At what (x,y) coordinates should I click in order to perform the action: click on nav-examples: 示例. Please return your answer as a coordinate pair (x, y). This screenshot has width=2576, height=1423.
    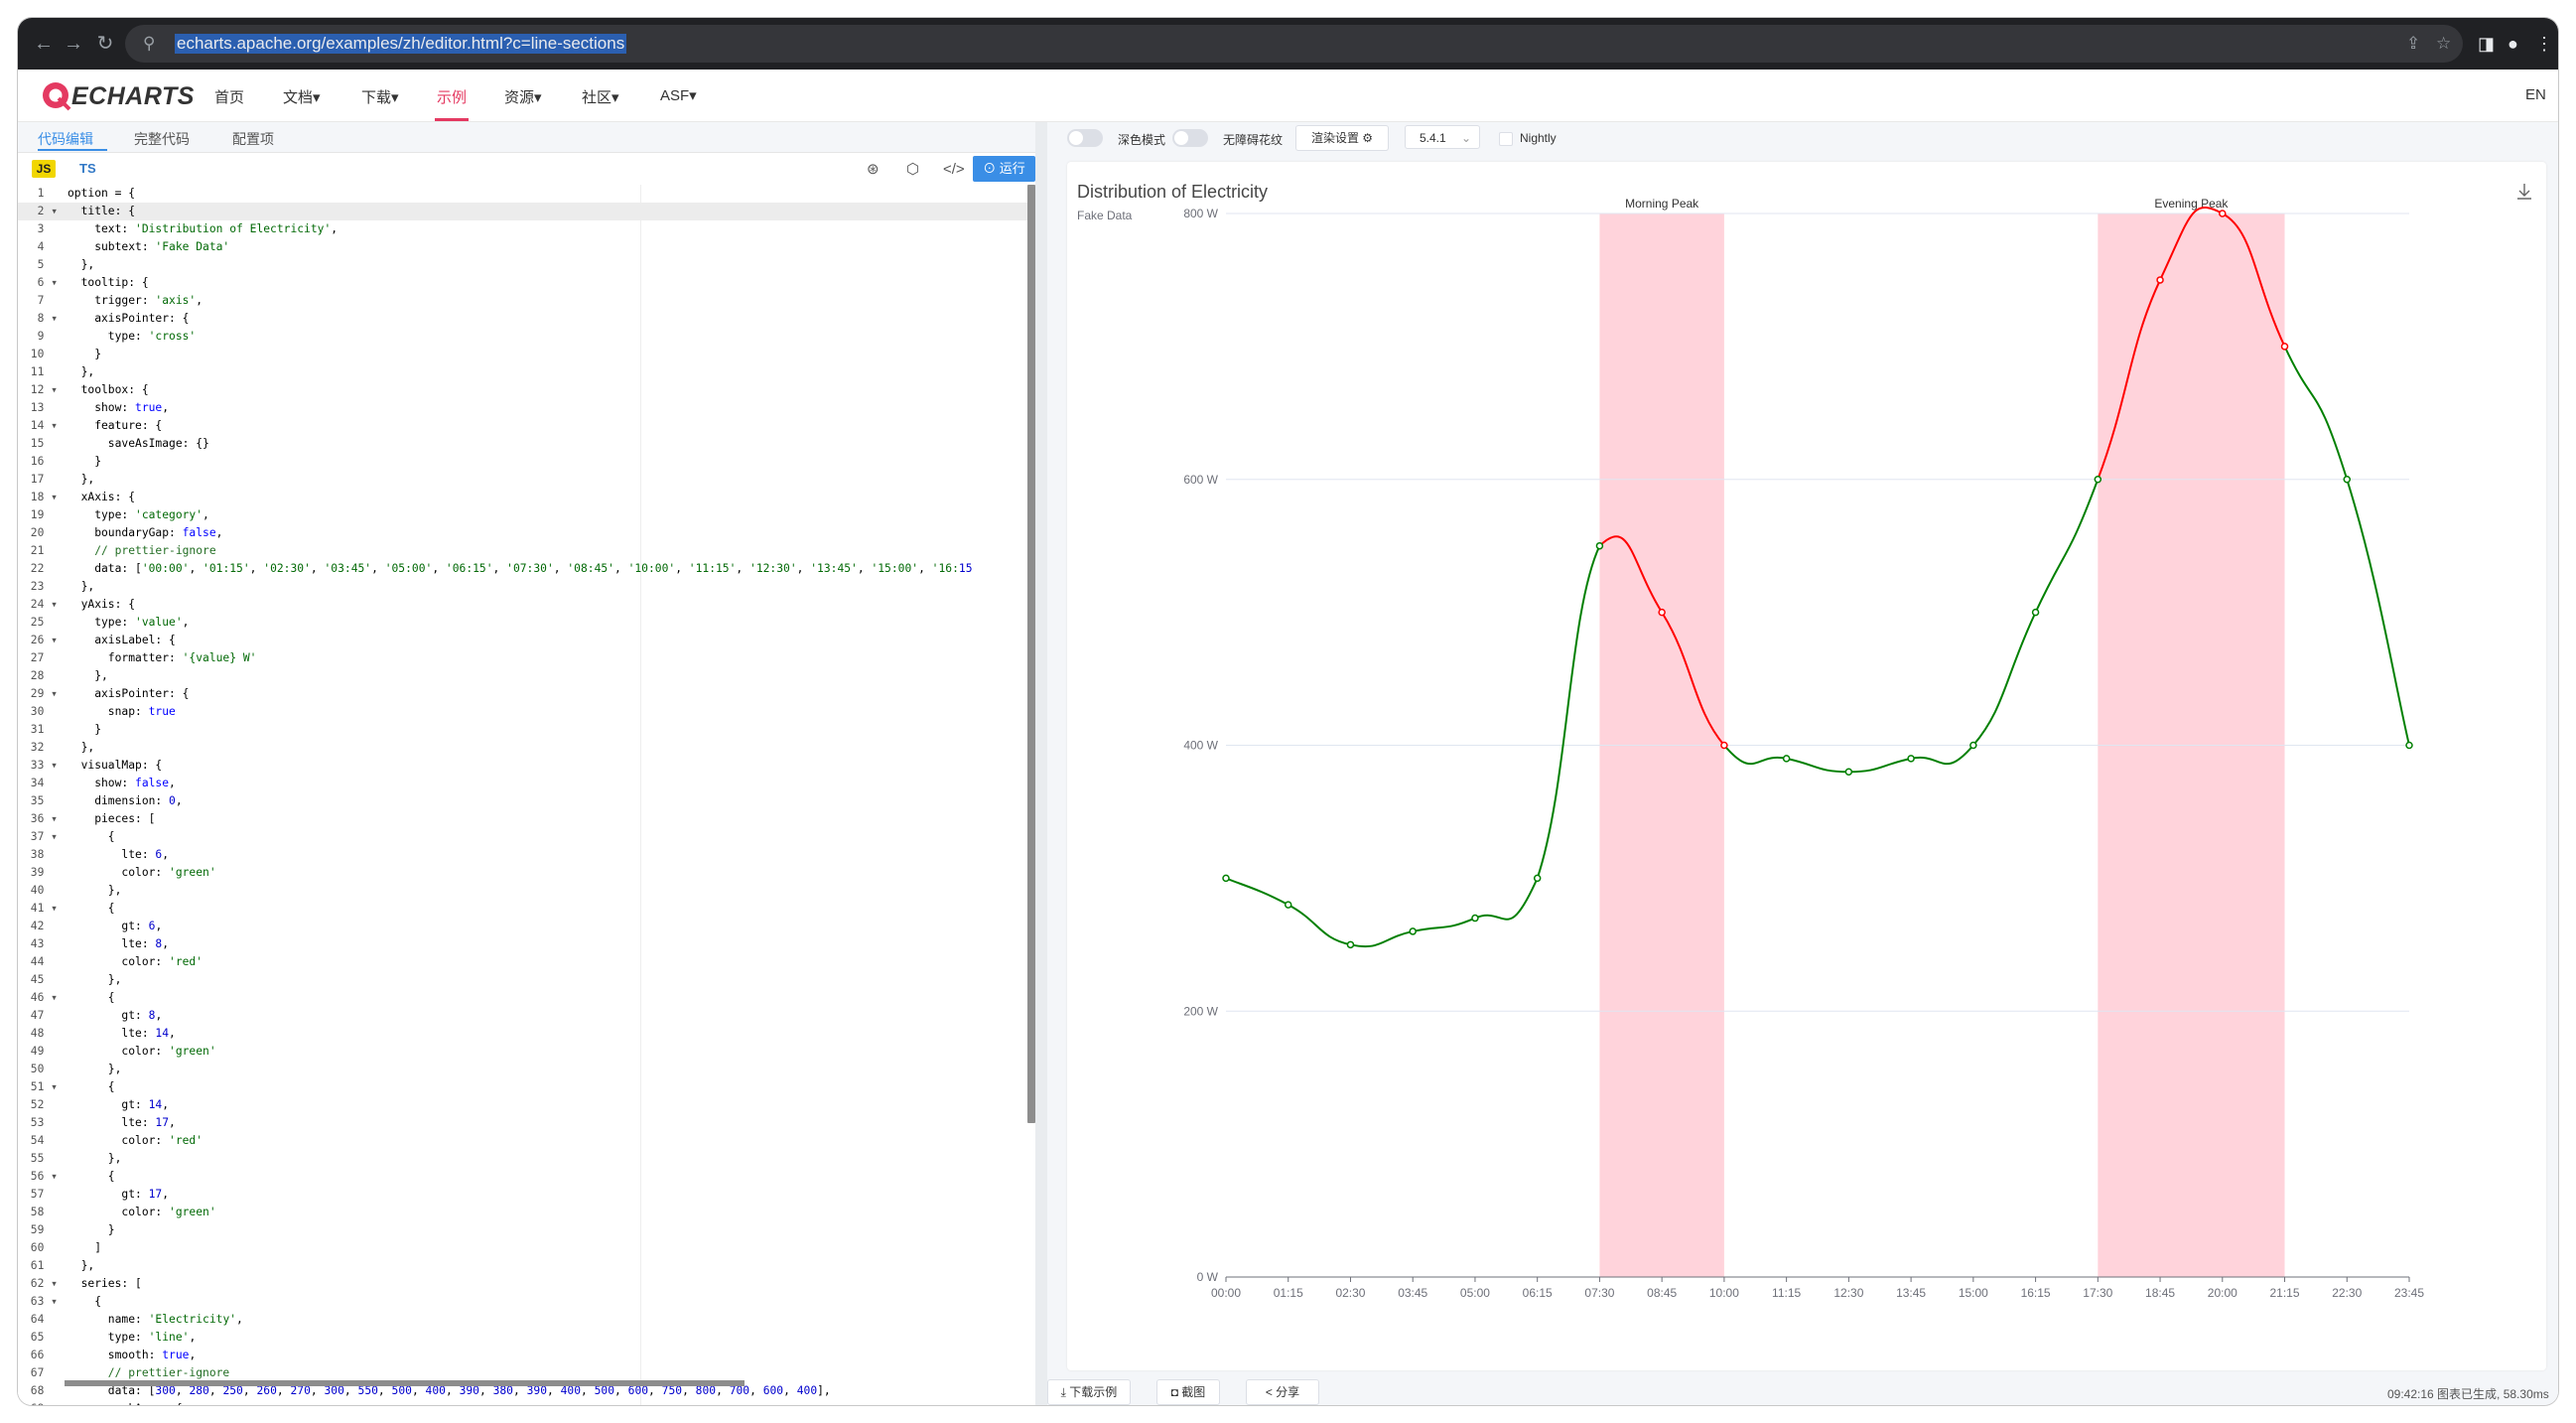
    Looking at the image, I should click on (452, 98).